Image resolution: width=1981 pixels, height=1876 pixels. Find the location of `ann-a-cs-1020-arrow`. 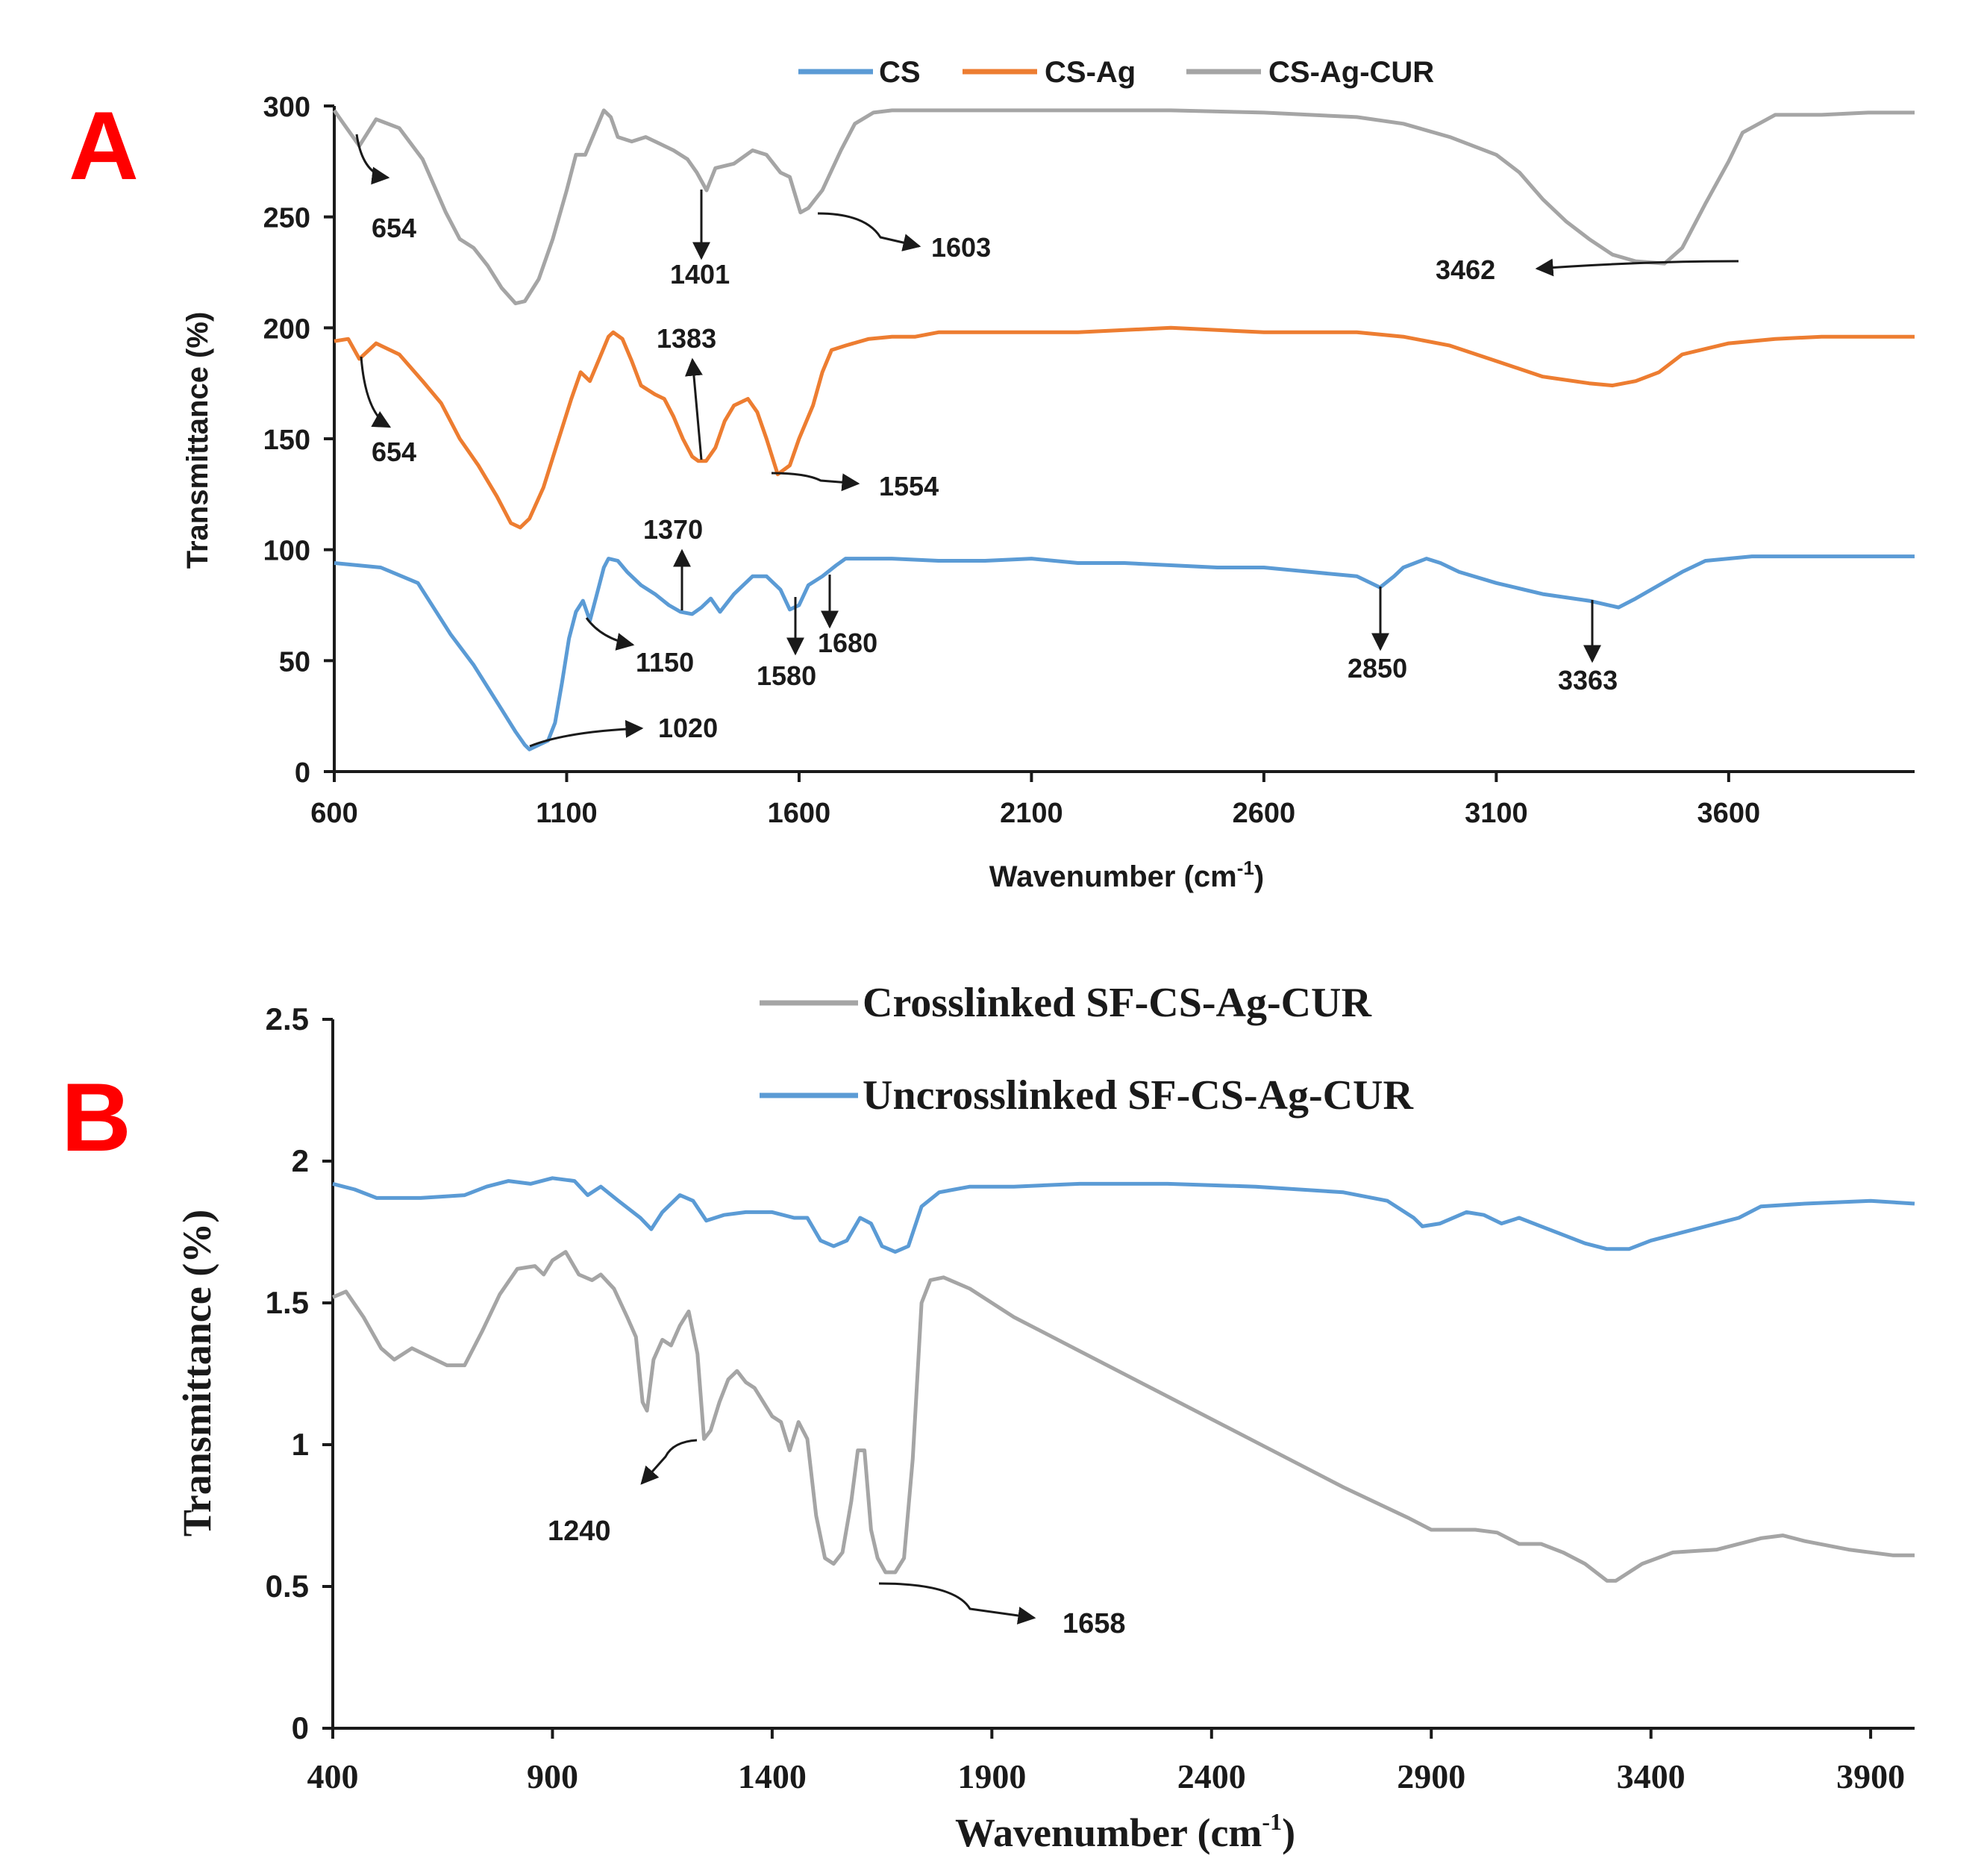

ann-a-cs-1020-arrow is located at coordinates (587, 733).